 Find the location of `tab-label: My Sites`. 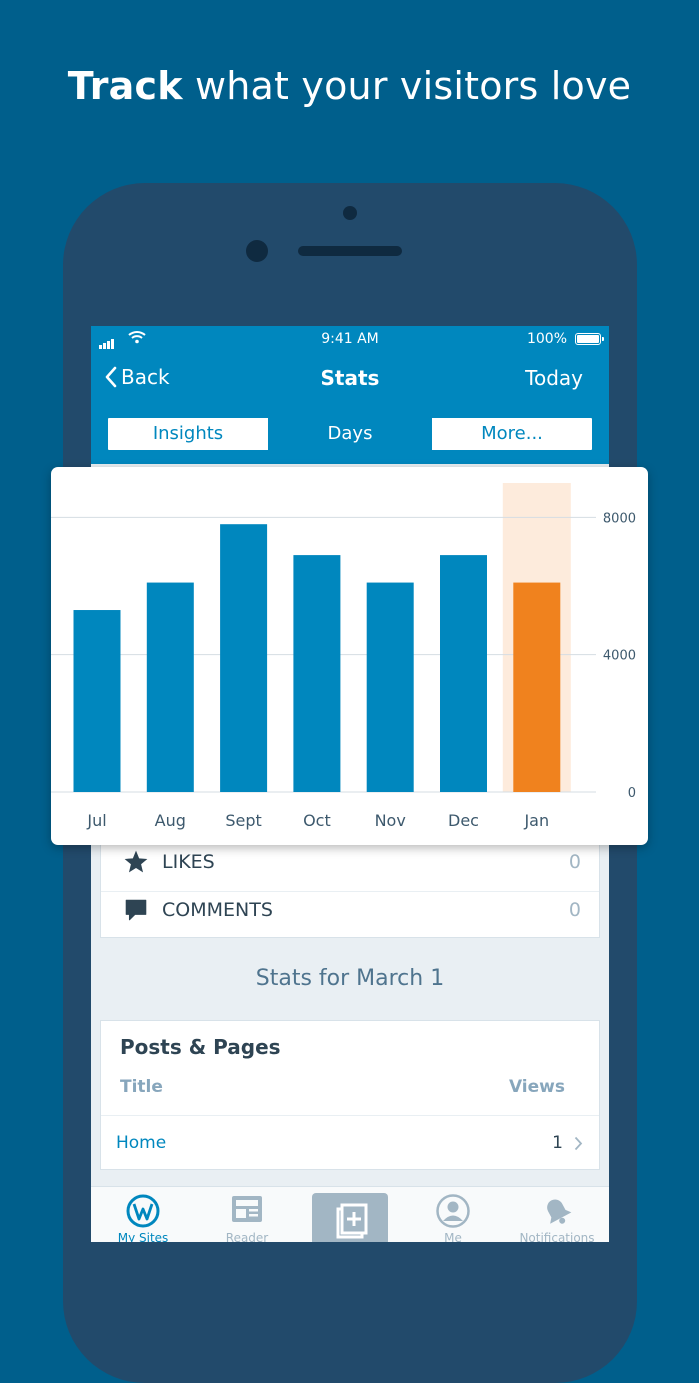

tab-label: My Sites is located at coordinates (143, 1236).